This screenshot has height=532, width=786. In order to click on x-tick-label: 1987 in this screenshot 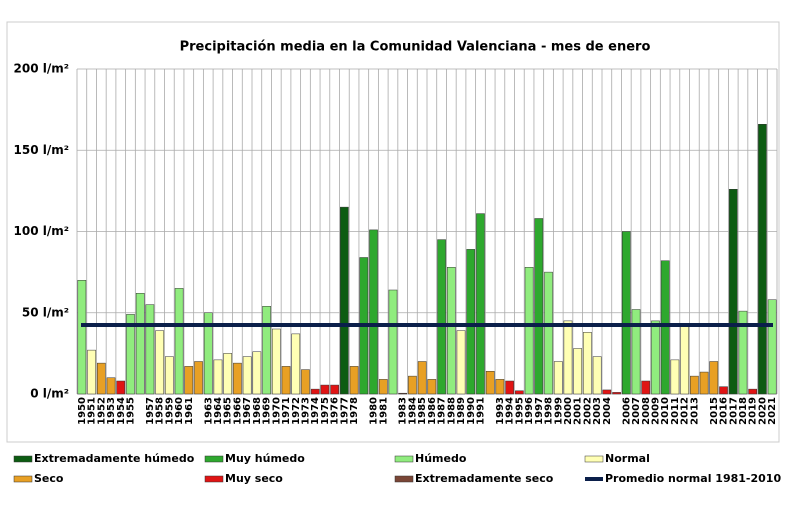, I will do `click(442, 411)`.